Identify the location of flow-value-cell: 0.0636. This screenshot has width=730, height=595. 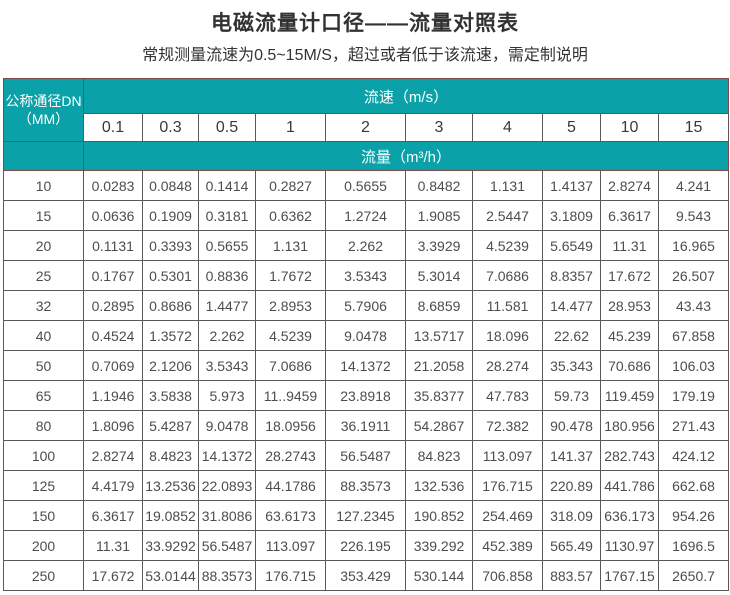
(113, 215).